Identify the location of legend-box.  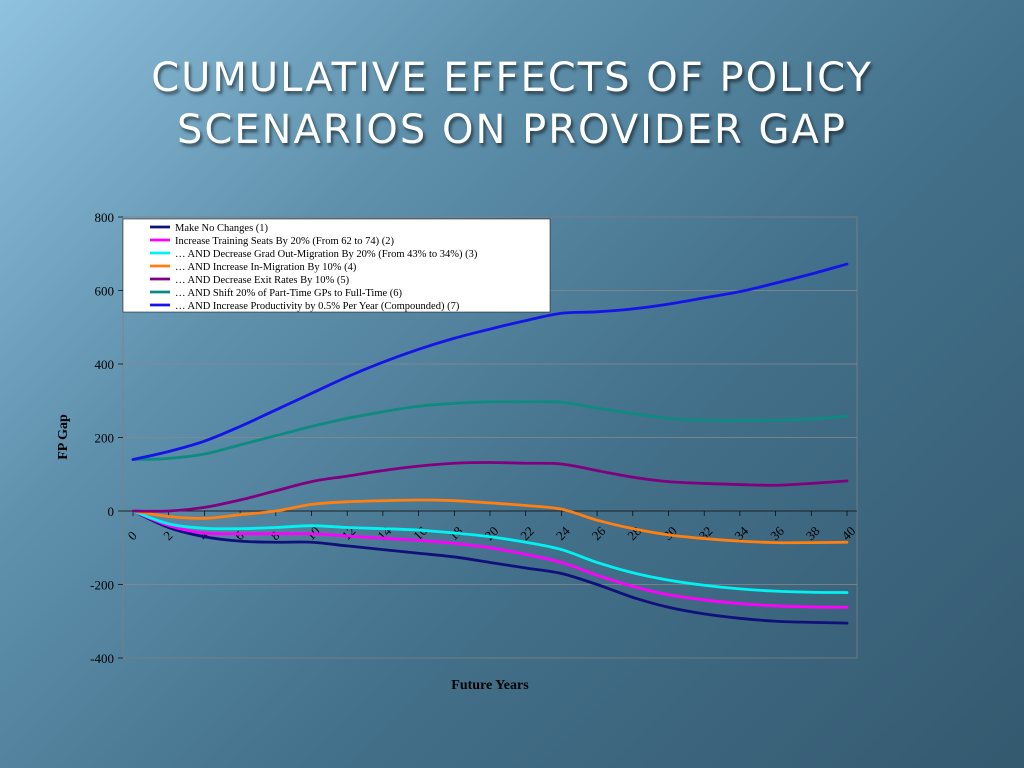
(336, 265).